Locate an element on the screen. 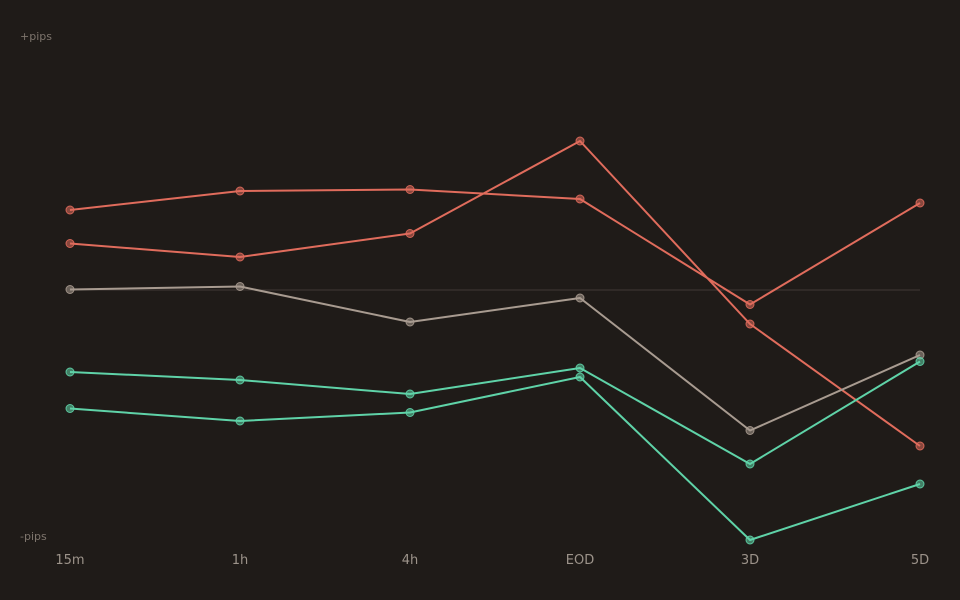 This screenshot has width=960, height=600. x-tick-label: 3D is located at coordinates (750, 560).